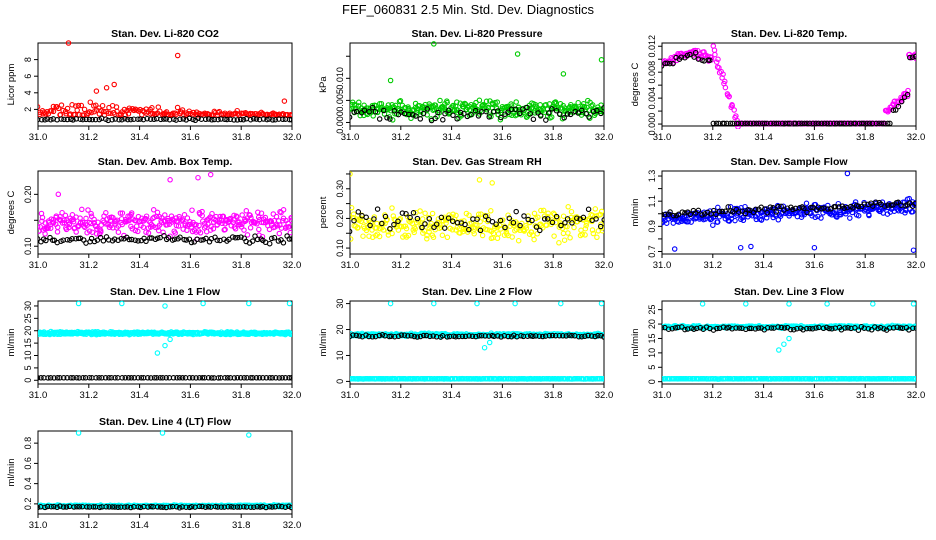  I want to click on y-tick-label: 0.8, so click(28, 443).